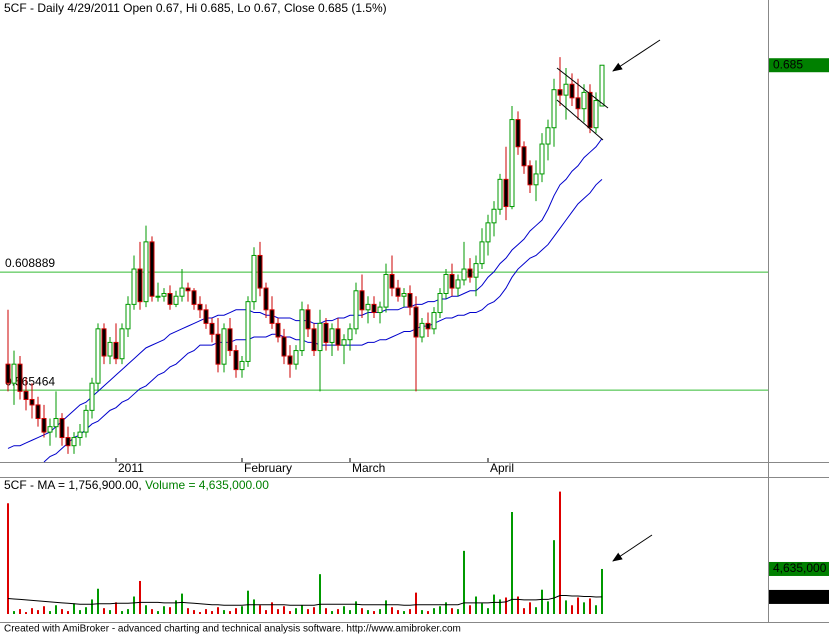  Describe the element at coordinates (608, 300) in the screenshot. I see `annotations` at that location.